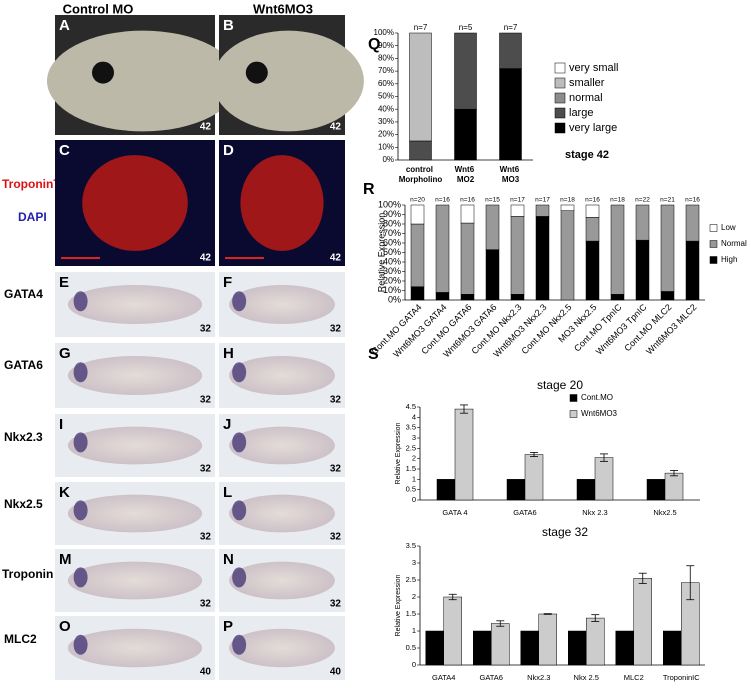  Describe the element at coordinates (228, 150) in the screenshot. I see `panel-letter: D` at that location.